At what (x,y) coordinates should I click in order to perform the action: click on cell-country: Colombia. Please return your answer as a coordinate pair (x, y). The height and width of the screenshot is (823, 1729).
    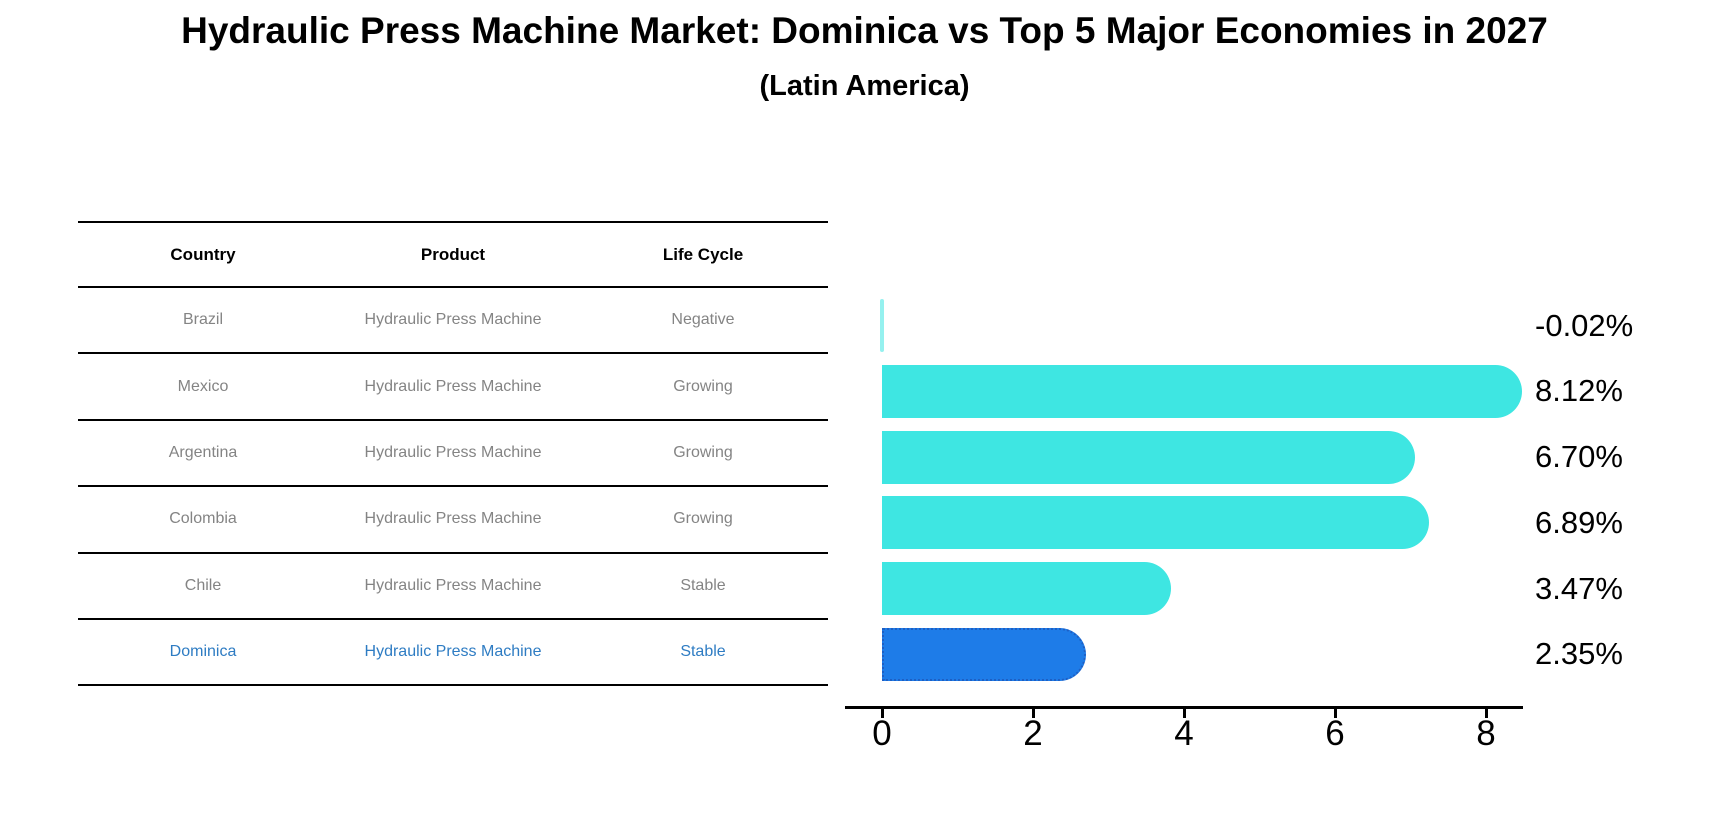
    Looking at the image, I should click on (203, 519).